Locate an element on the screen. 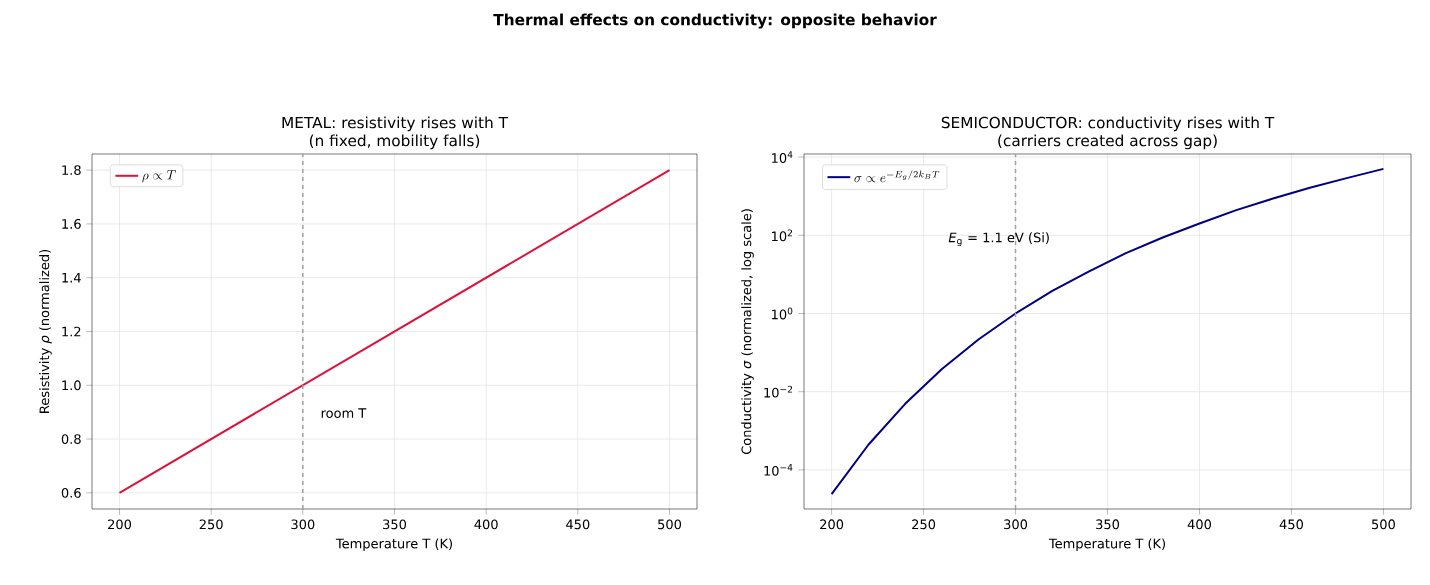 The height and width of the screenshot is (585, 1430). y-tick-label: 0.8 is located at coordinates (71, 439).